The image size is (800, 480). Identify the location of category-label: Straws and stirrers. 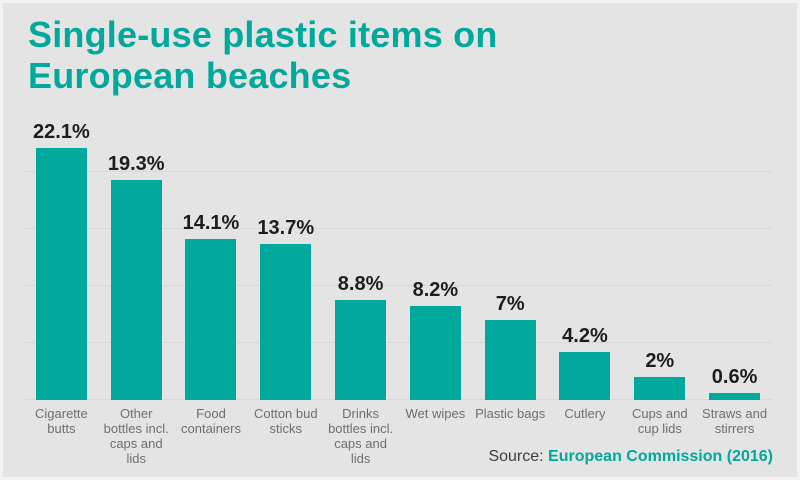
(735, 421).